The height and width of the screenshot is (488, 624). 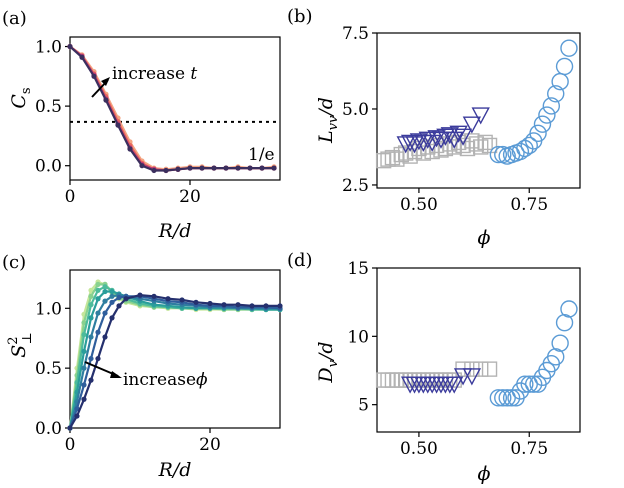 I want to click on plot-a: 0 20 1.0 0.5 0.0, so click(x=158, y=121).